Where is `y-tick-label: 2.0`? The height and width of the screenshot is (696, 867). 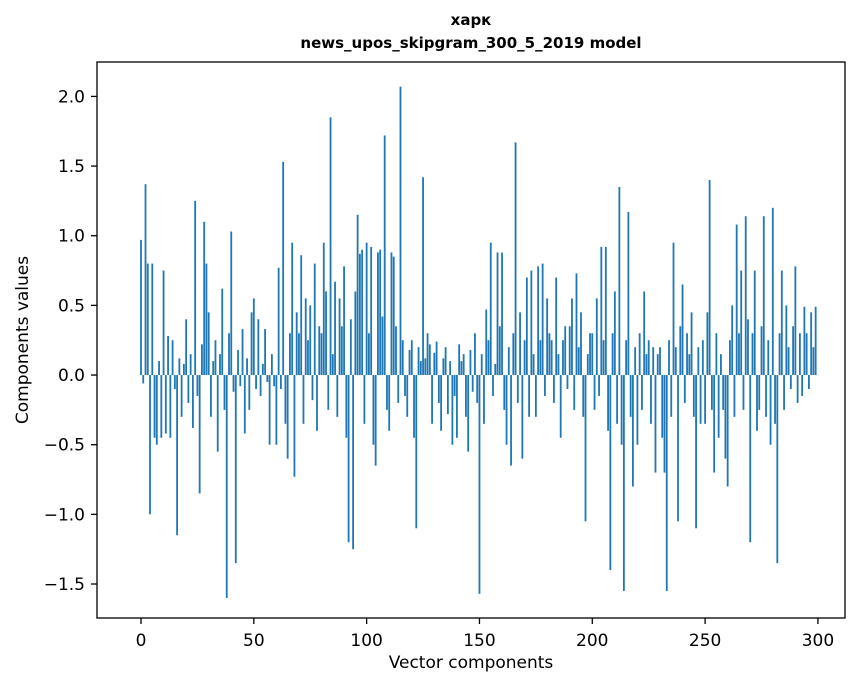
y-tick-label: 2.0 is located at coordinates (71, 97).